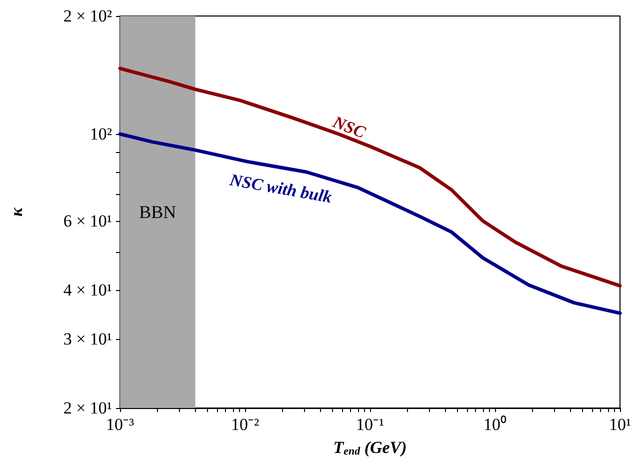  I want to click on x-tick-label: 10⁻³, so click(120, 424).